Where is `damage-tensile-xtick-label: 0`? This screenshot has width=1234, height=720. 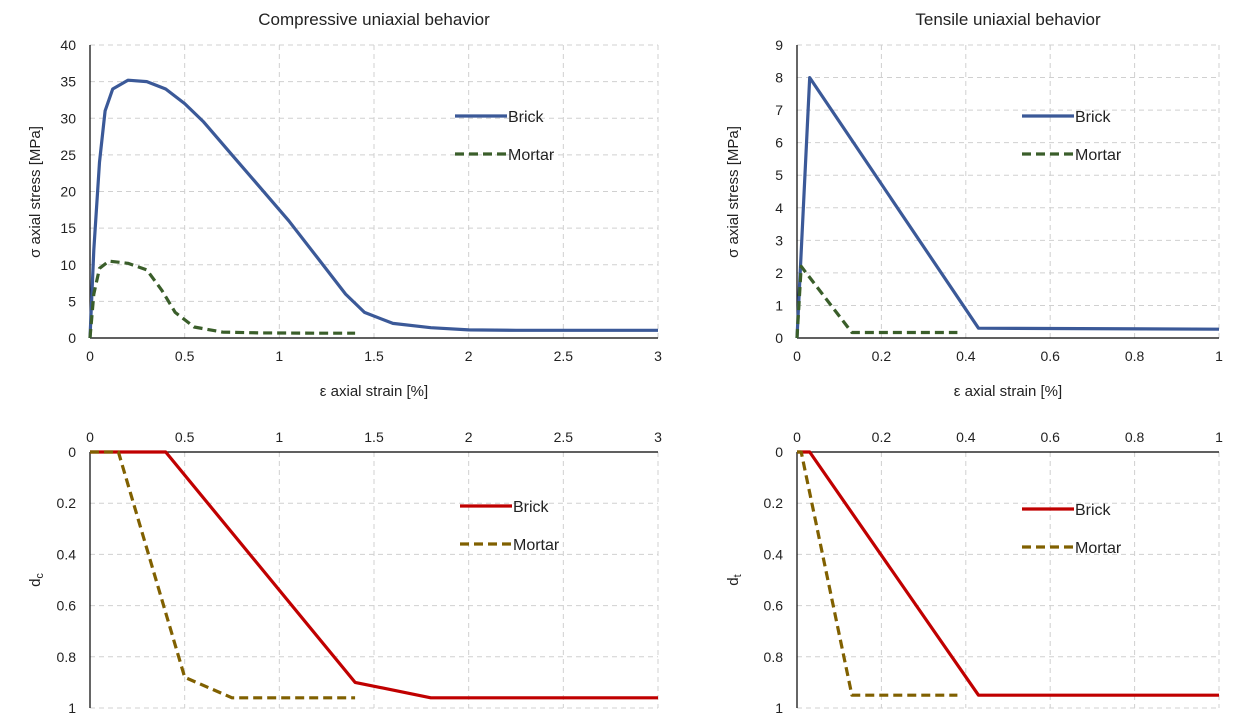
damage-tensile-xtick-label: 0 is located at coordinates (797, 437).